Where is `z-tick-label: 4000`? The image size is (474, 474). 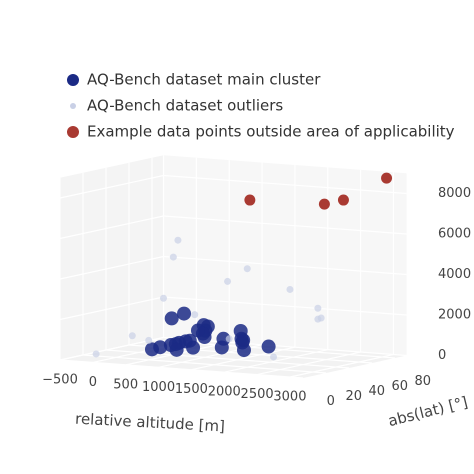 z-tick-label: 4000 is located at coordinates (454, 274).